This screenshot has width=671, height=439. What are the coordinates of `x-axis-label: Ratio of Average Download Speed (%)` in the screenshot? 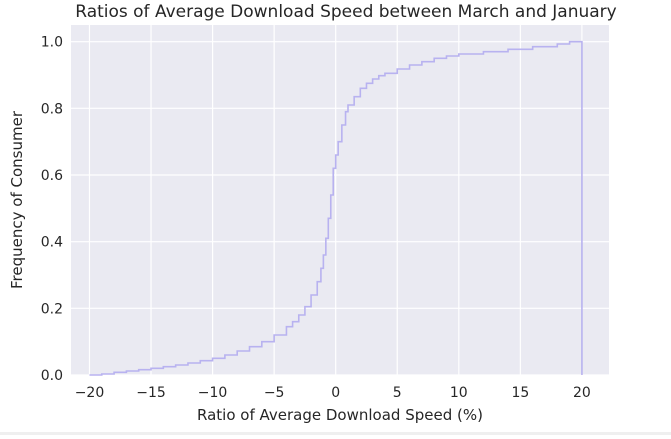 It's located at (340, 415).